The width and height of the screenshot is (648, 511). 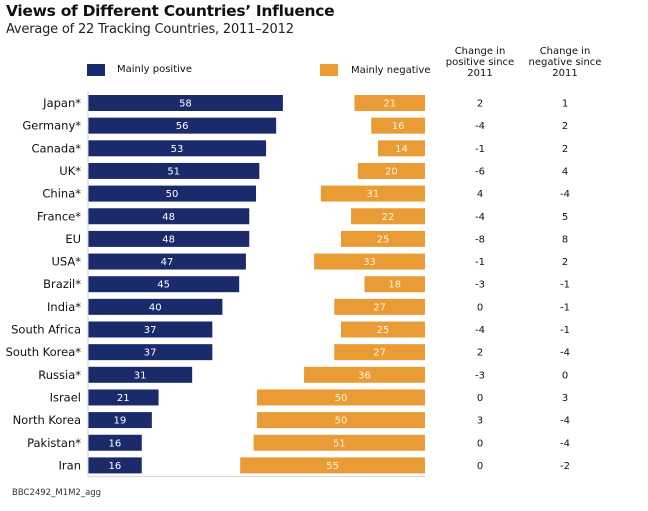 What do you see at coordinates (480, 375) in the screenshot?
I see `change-positive-value: -3` at bounding box center [480, 375].